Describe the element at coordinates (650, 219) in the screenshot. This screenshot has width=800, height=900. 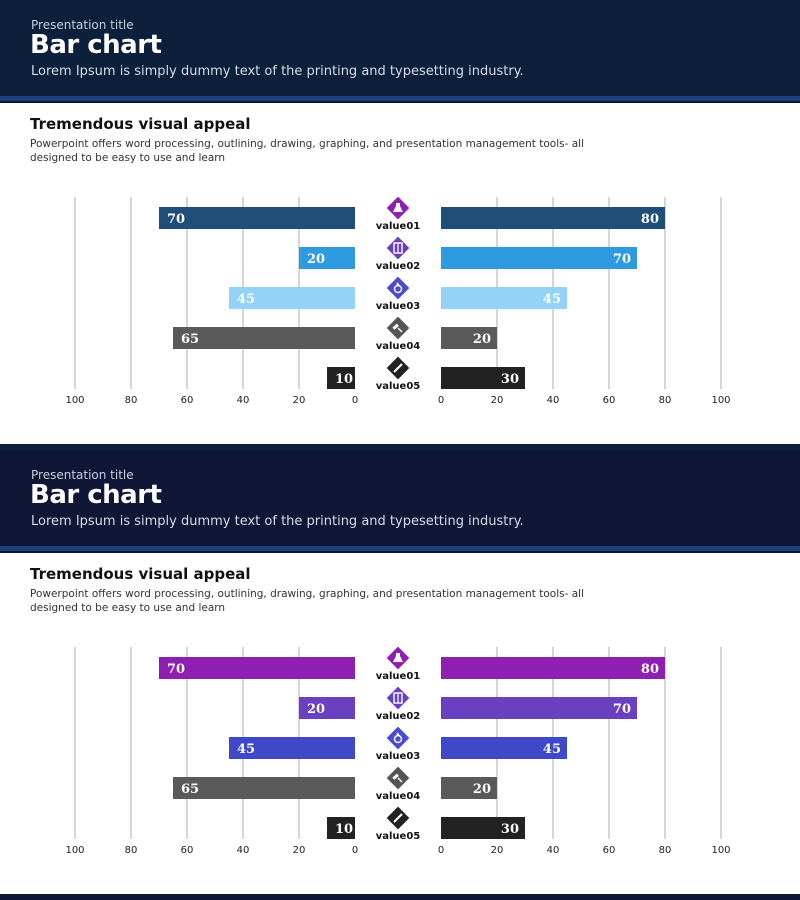
I see `data-label: 80` at that location.